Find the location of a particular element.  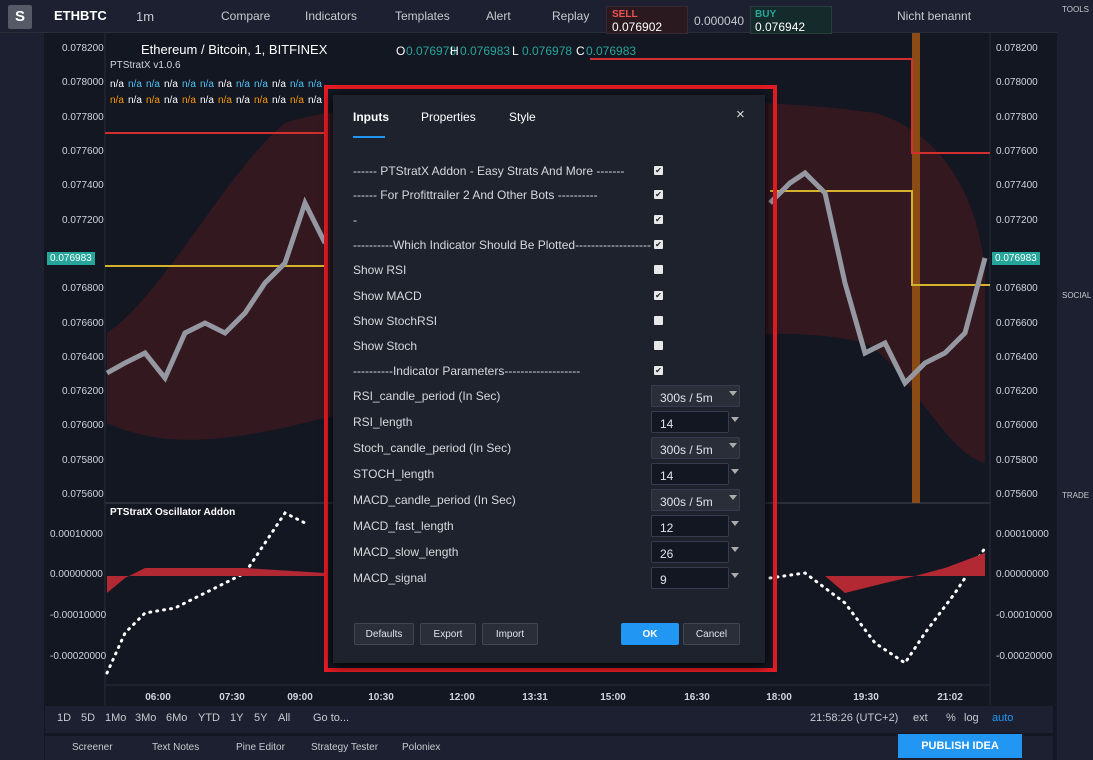

logo: S is located at coordinates (20, 17).